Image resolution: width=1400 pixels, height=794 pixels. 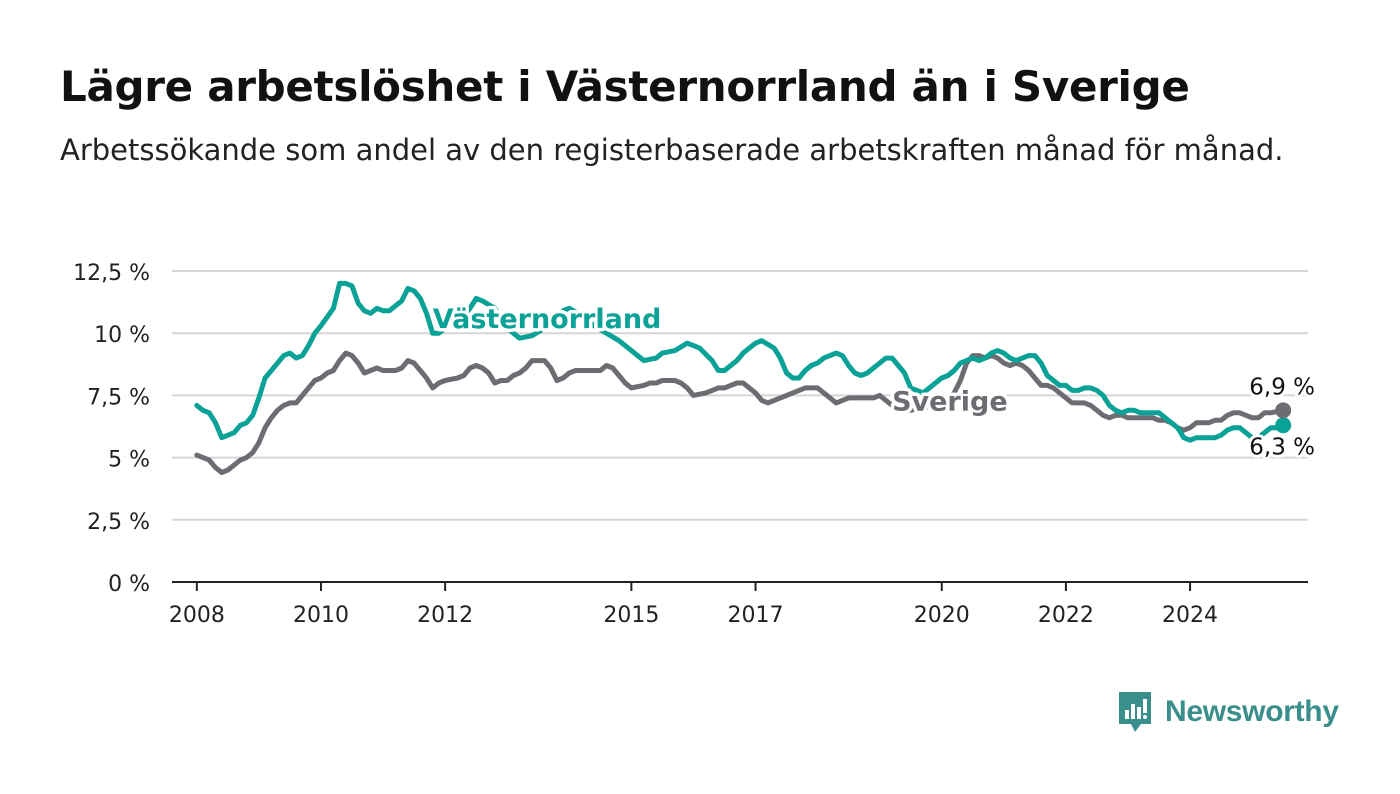 What do you see at coordinates (129, 584) in the screenshot?
I see `y-tick-label: 0 %` at bounding box center [129, 584].